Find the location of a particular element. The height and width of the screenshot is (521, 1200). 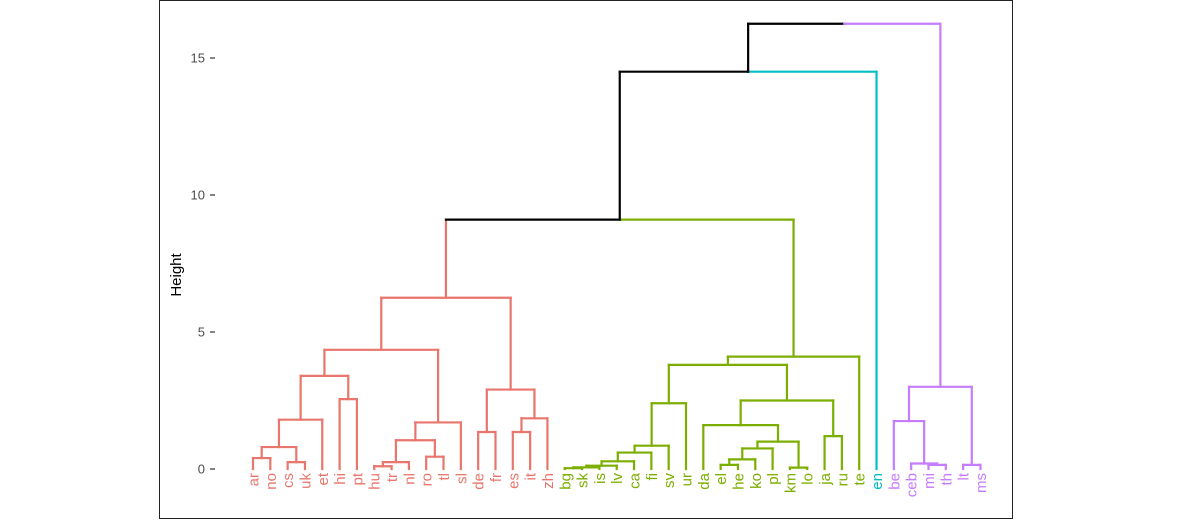

leaf-label-sk: sk is located at coordinates (583, 481).